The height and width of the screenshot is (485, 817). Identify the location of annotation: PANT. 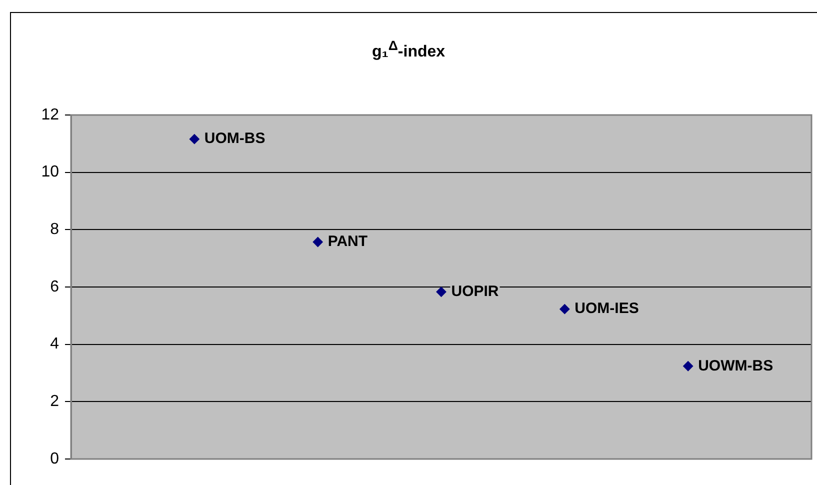
(348, 241).